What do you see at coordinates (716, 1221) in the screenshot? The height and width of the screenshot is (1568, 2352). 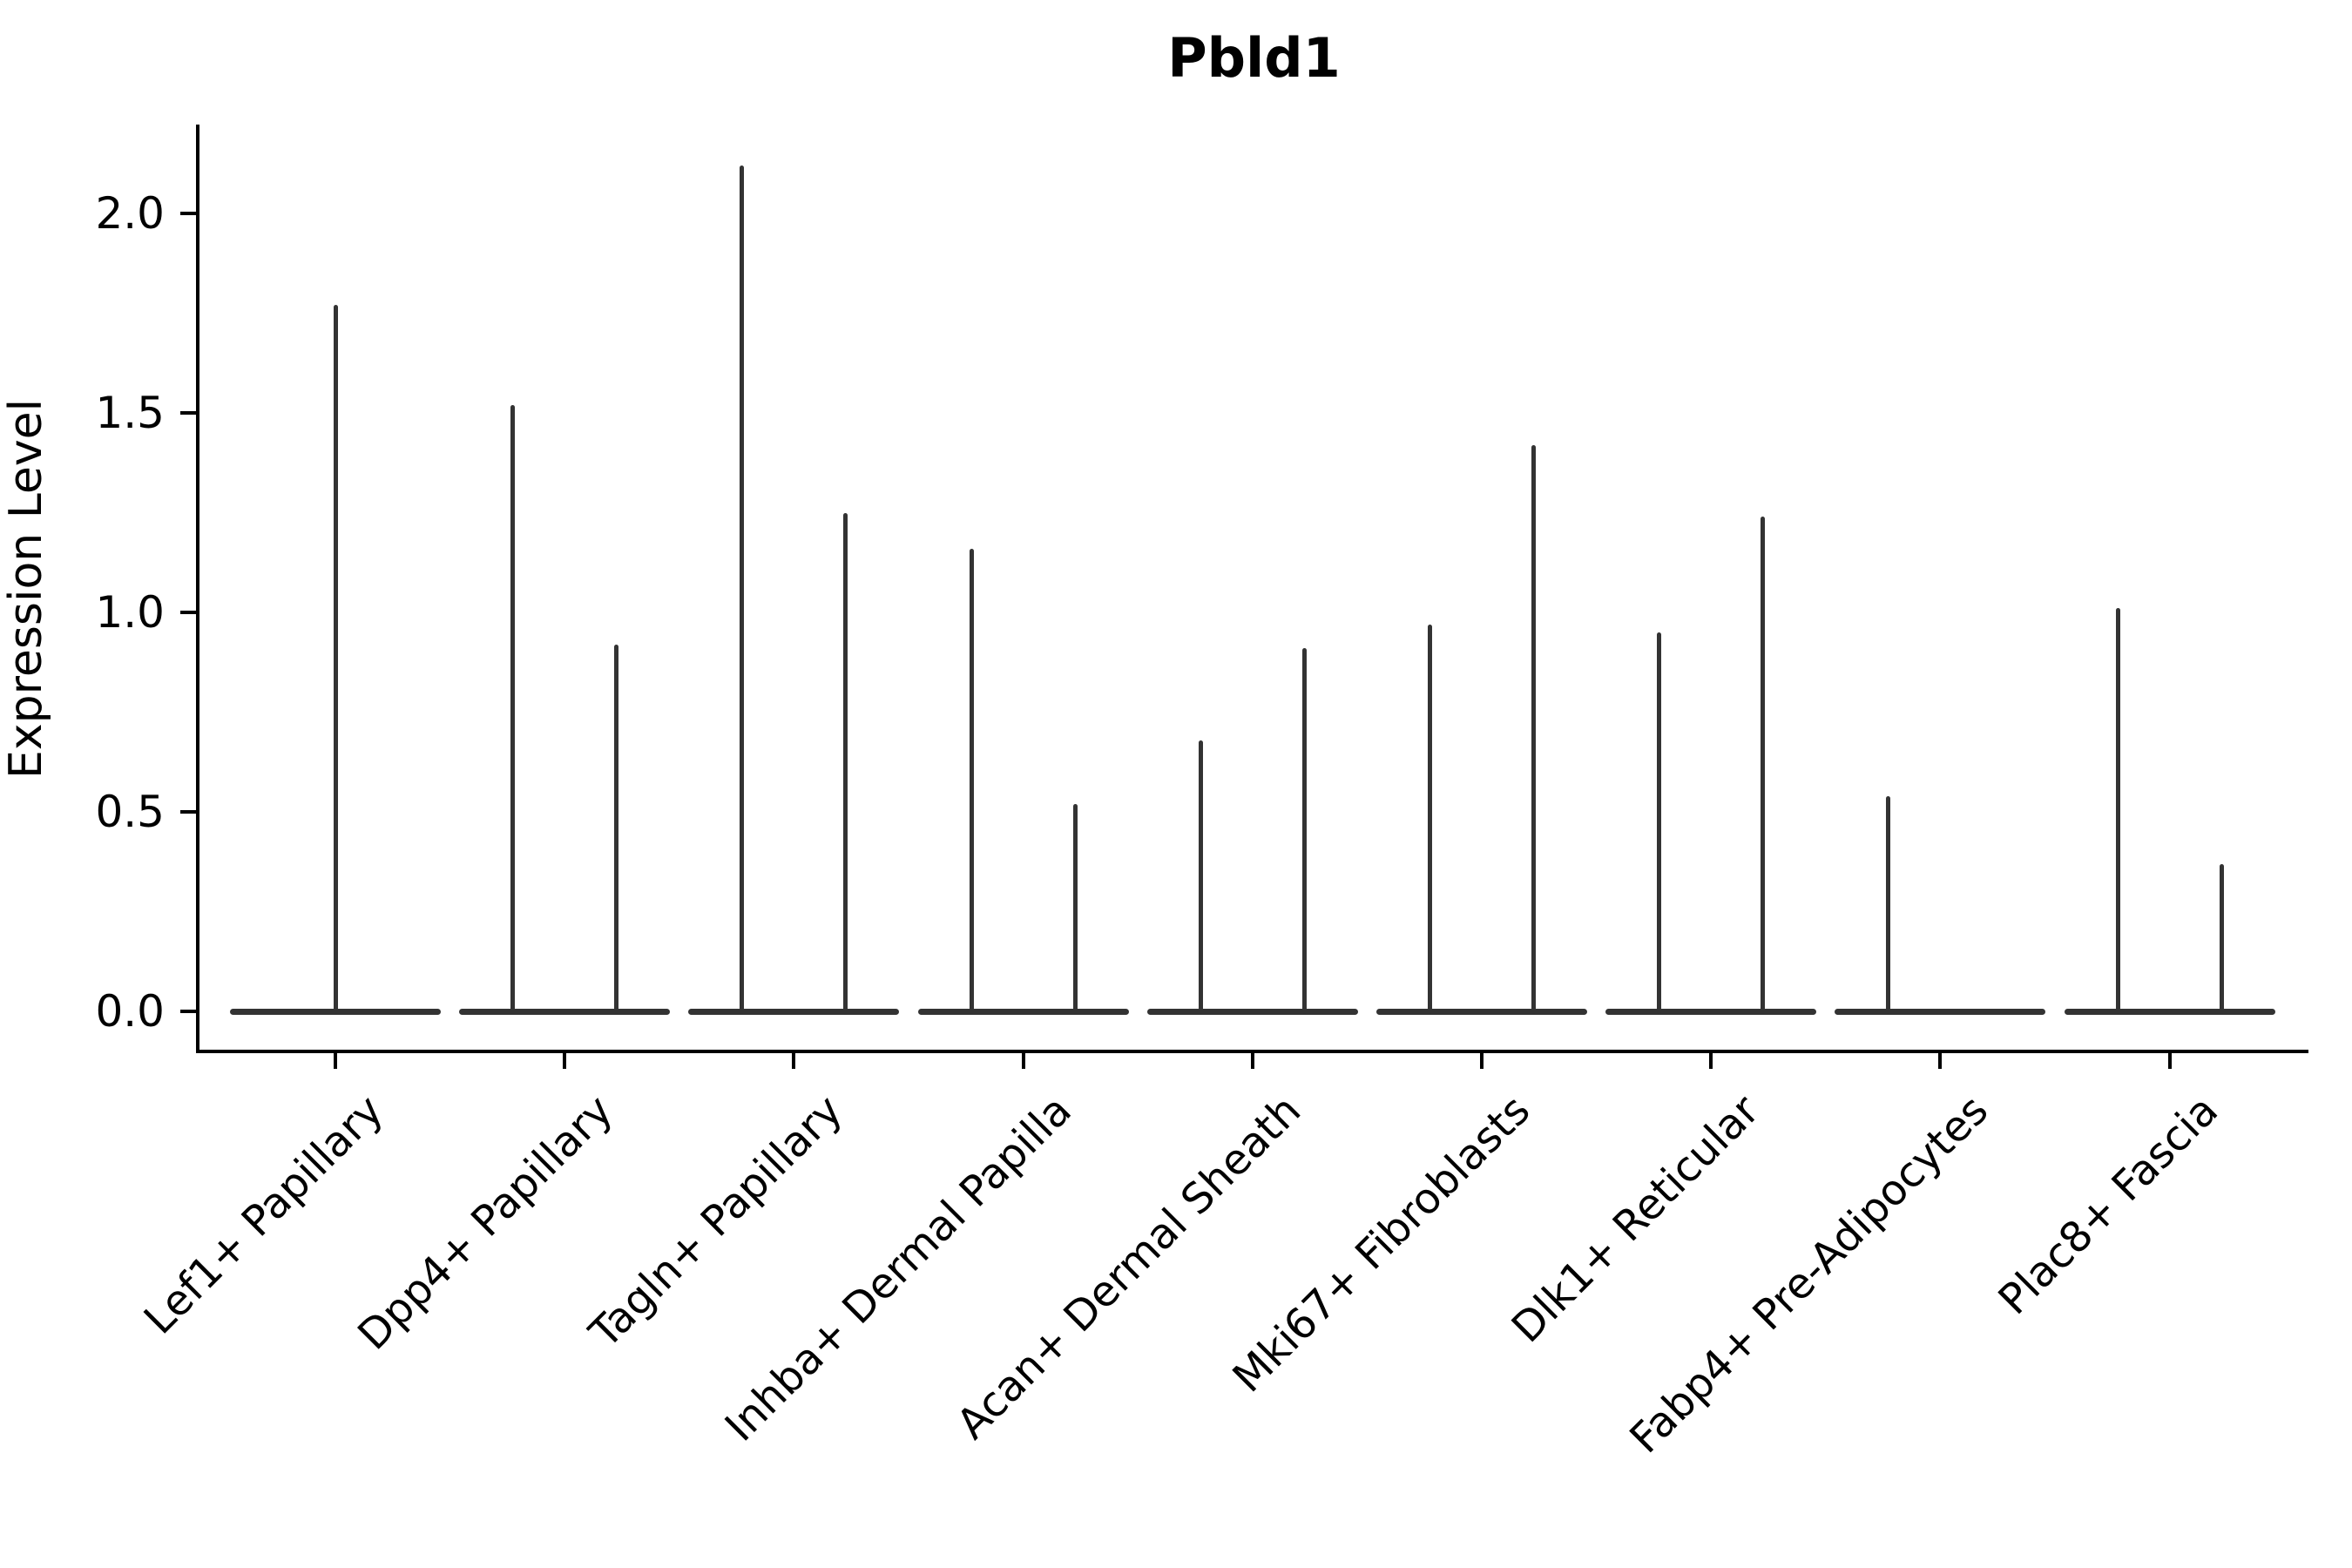 I see `x-tick-label: Tagln+ Papillary` at bounding box center [716, 1221].